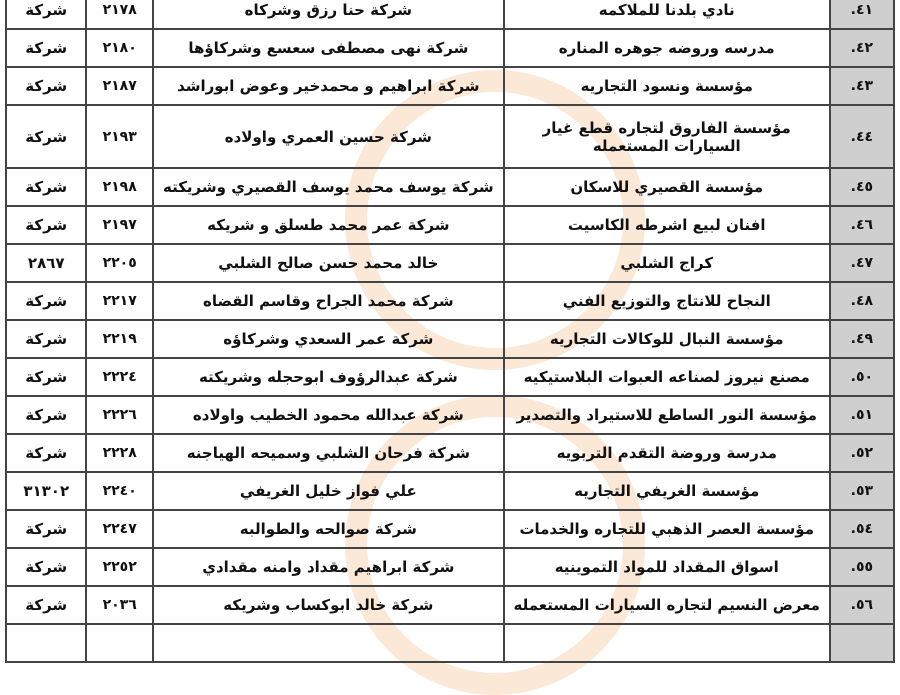 The width and height of the screenshot is (900, 695). I want to click on row-number: ٤٢., so click(862, 48).